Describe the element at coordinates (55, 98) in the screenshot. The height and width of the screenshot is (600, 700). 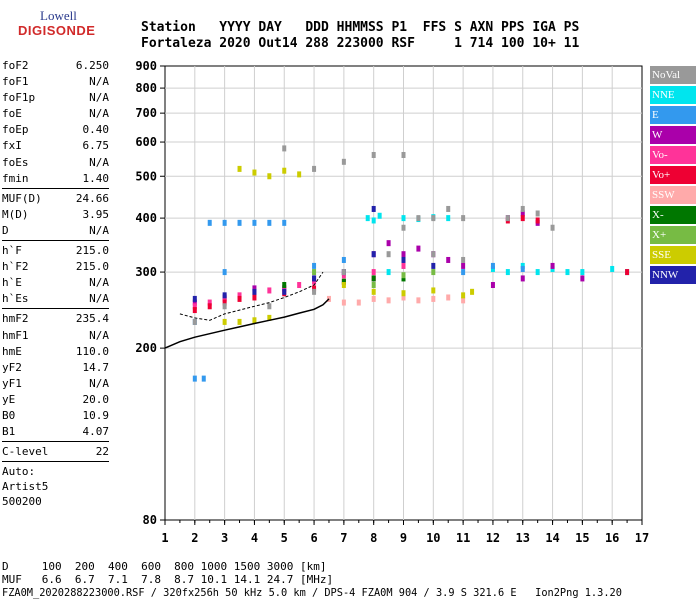
I see `param-row: foF1p N/A` at that location.